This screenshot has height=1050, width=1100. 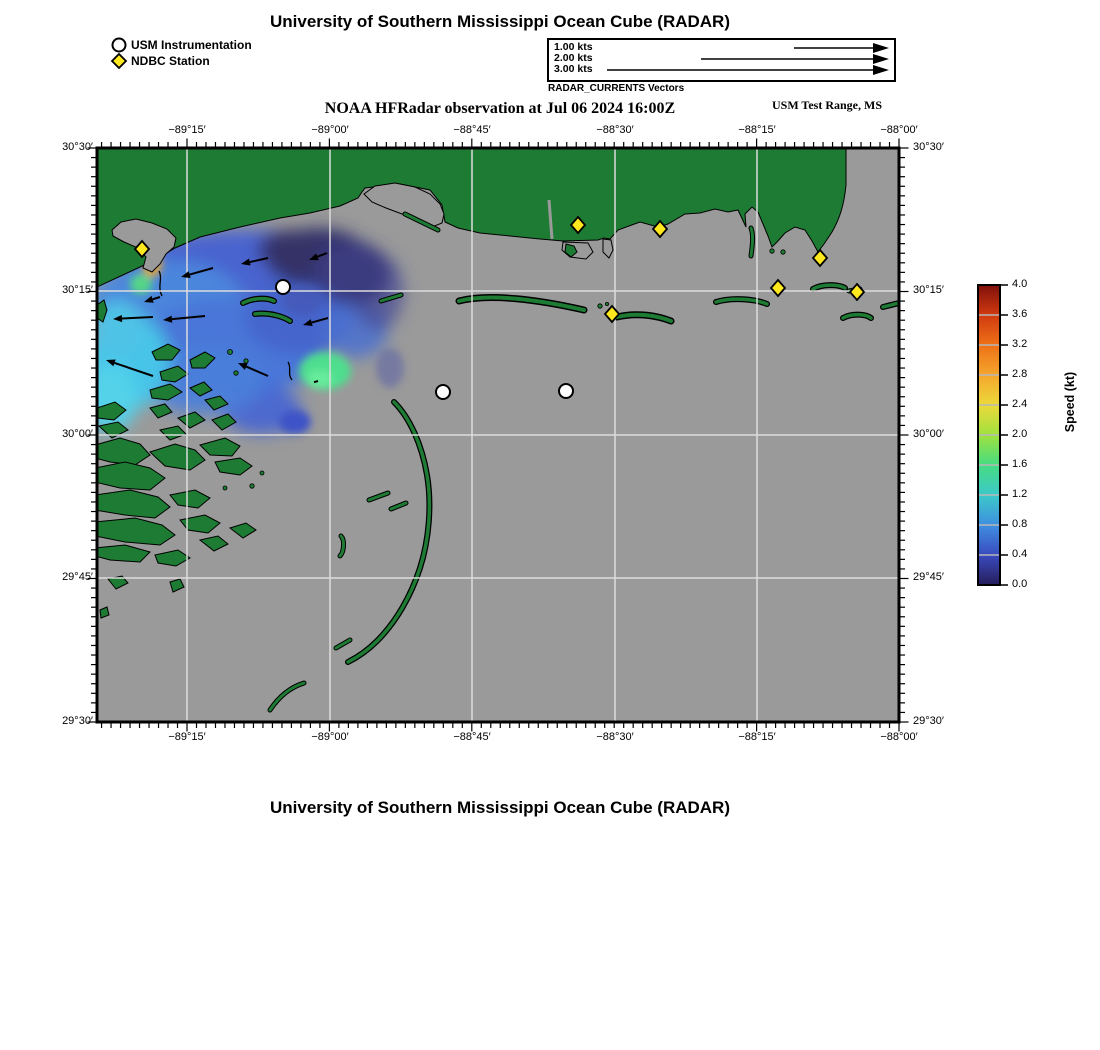 I want to click on lat-label-right: 30°30′, so click(x=928, y=147).